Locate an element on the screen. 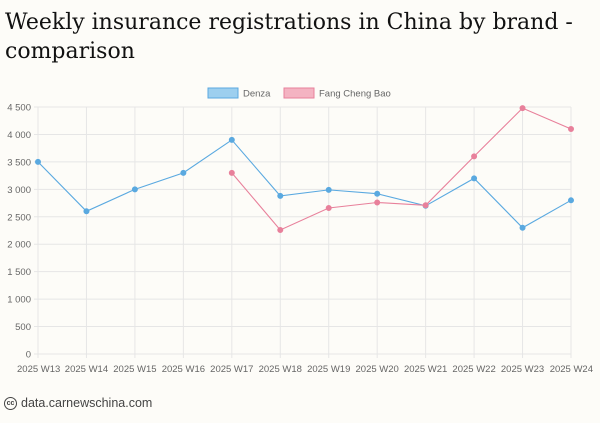  x-tick-label: 2025 W19 is located at coordinates (328, 369).